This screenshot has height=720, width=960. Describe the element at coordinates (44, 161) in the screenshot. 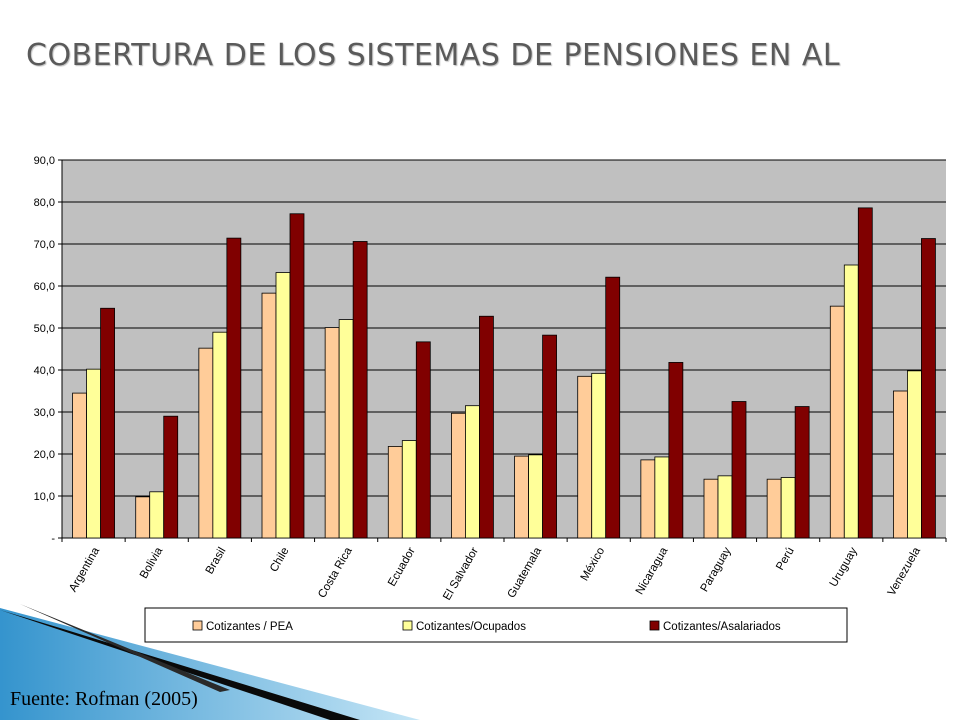

I see `y-tick-label: 90,0` at that location.